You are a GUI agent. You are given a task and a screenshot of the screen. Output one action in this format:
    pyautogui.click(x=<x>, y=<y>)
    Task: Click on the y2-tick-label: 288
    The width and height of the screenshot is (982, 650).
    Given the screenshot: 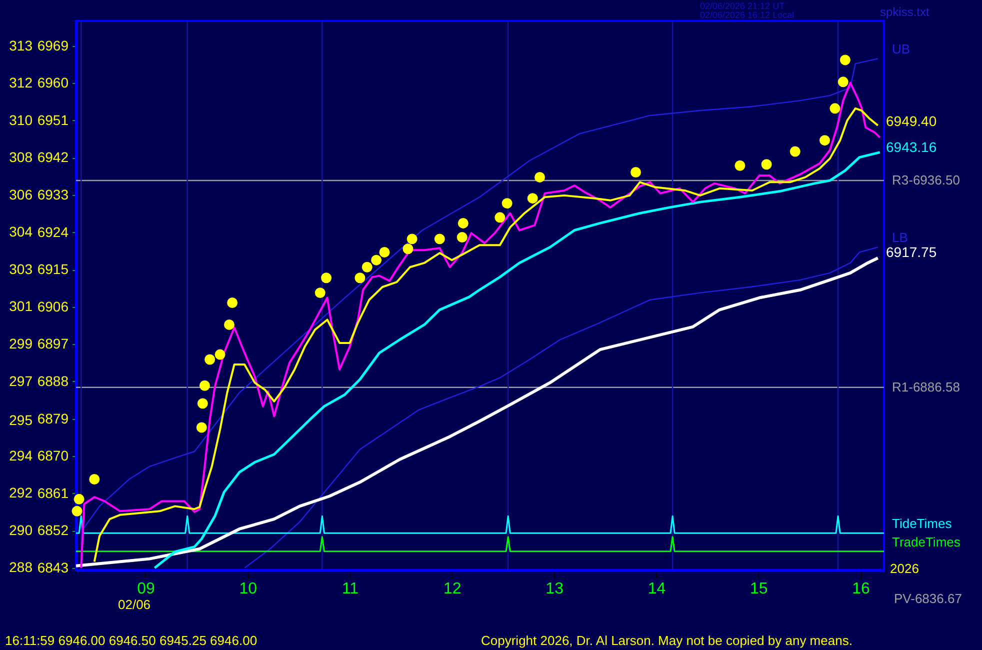 What is the action you would take?
    pyautogui.click(x=21, y=567)
    